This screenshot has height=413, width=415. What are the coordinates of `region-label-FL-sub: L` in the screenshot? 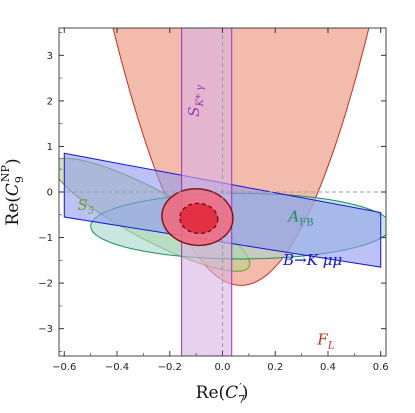 It's located at (331, 346).